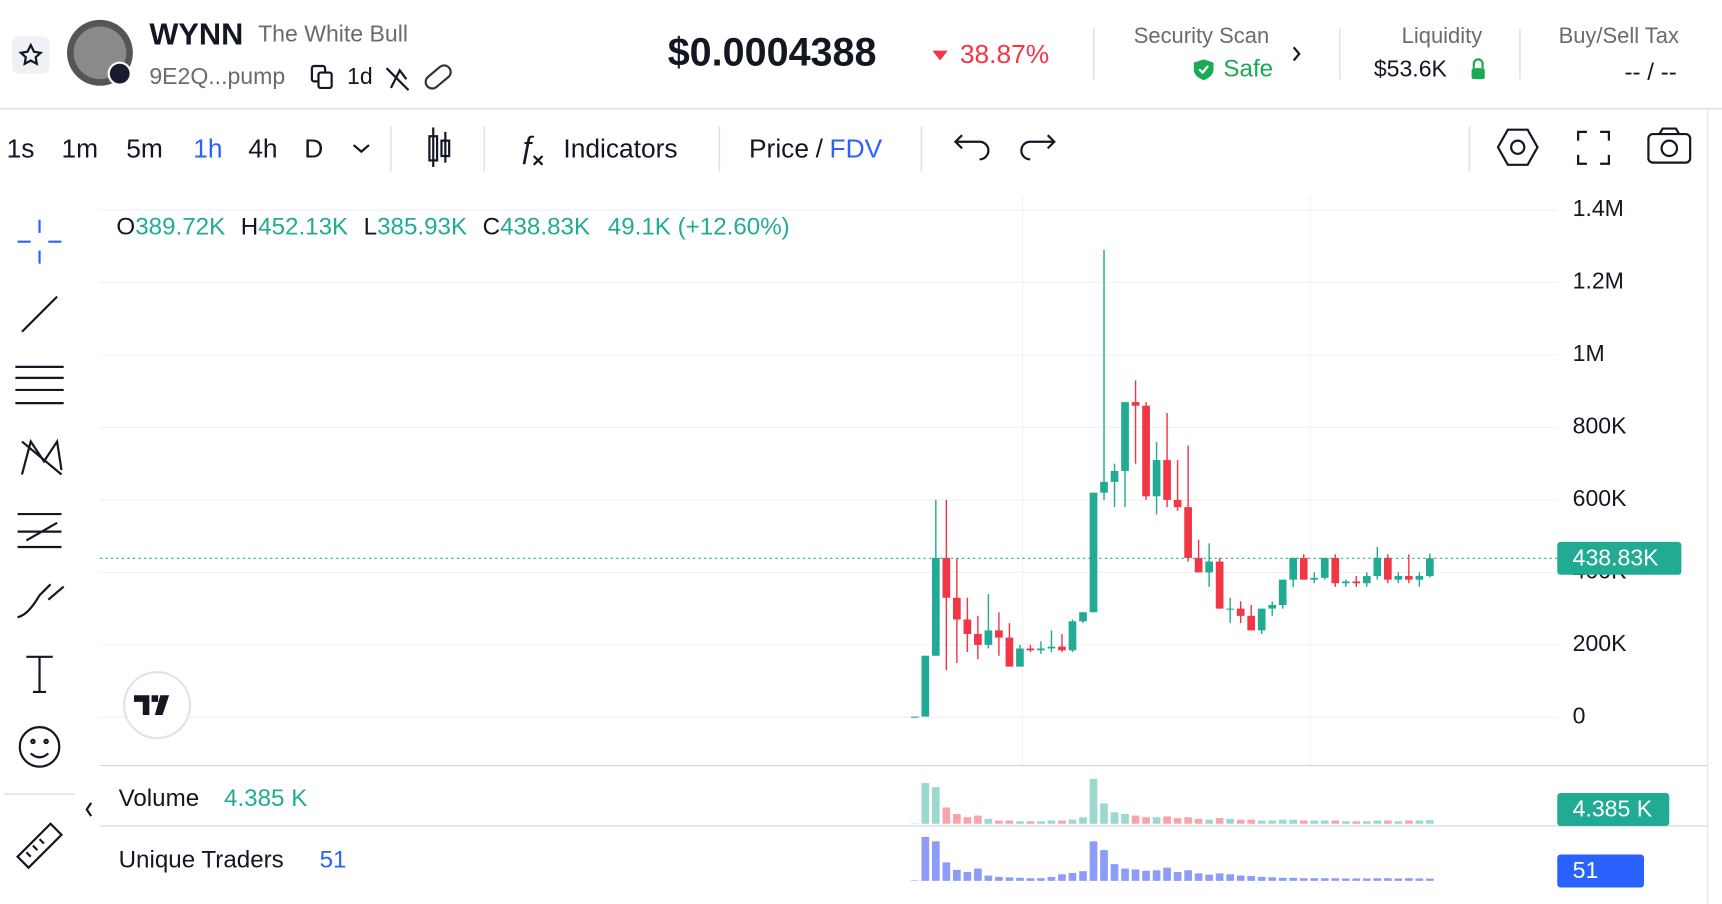 The width and height of the screenshot is (1722, 904). Describe the element at coordinates (40, 846) in the screenshot. I see `ruler-tool` at that location.